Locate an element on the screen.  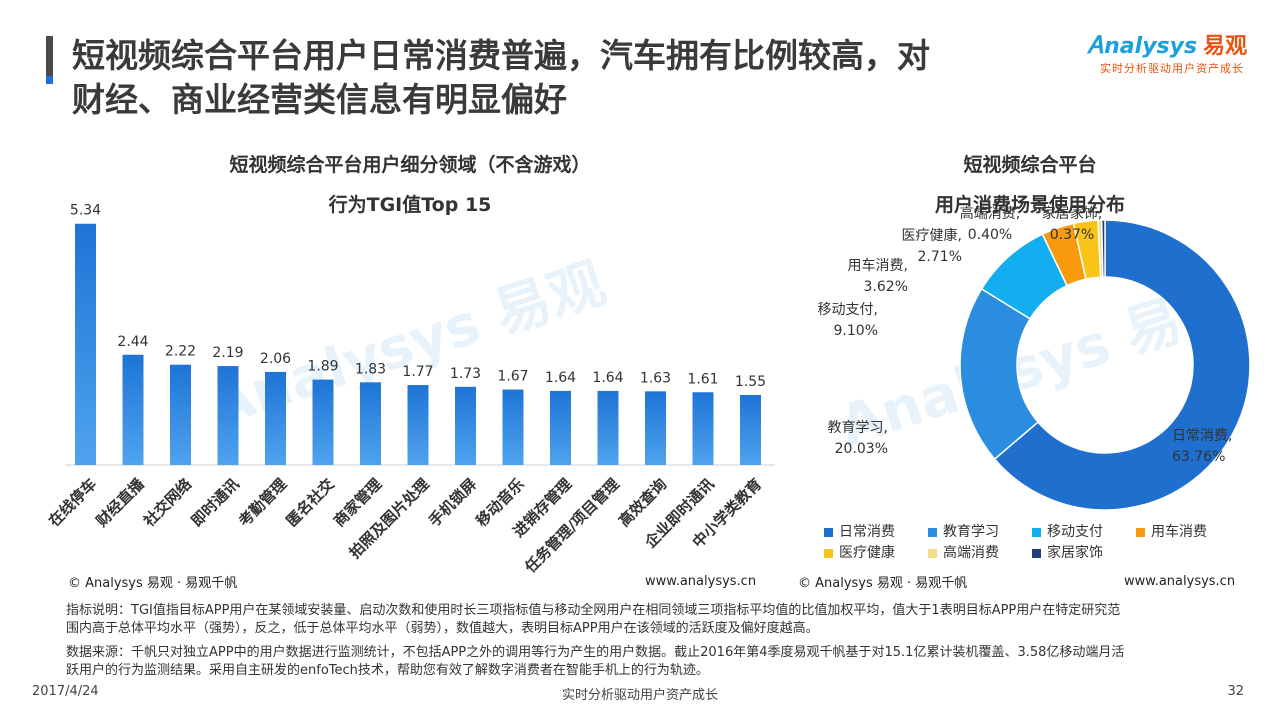
legend-item: 高端消费 is located at coordinates (963, 552).